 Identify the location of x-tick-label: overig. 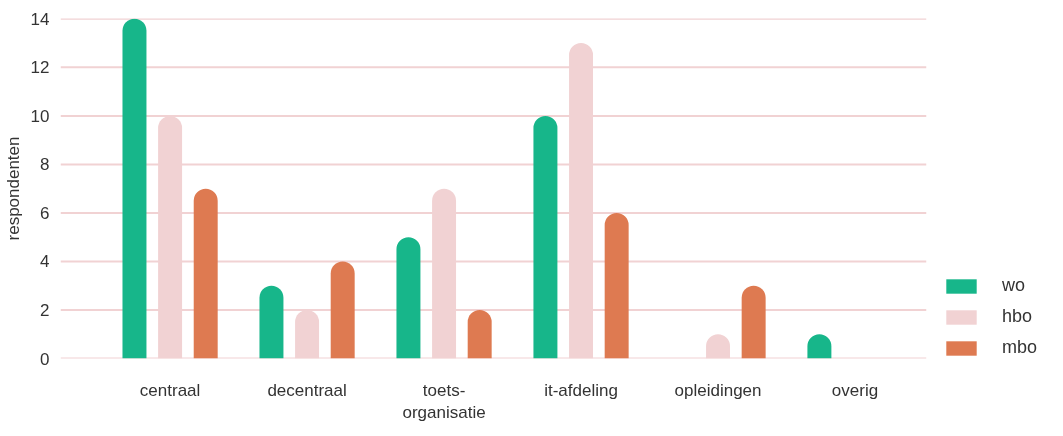
(855, 390).